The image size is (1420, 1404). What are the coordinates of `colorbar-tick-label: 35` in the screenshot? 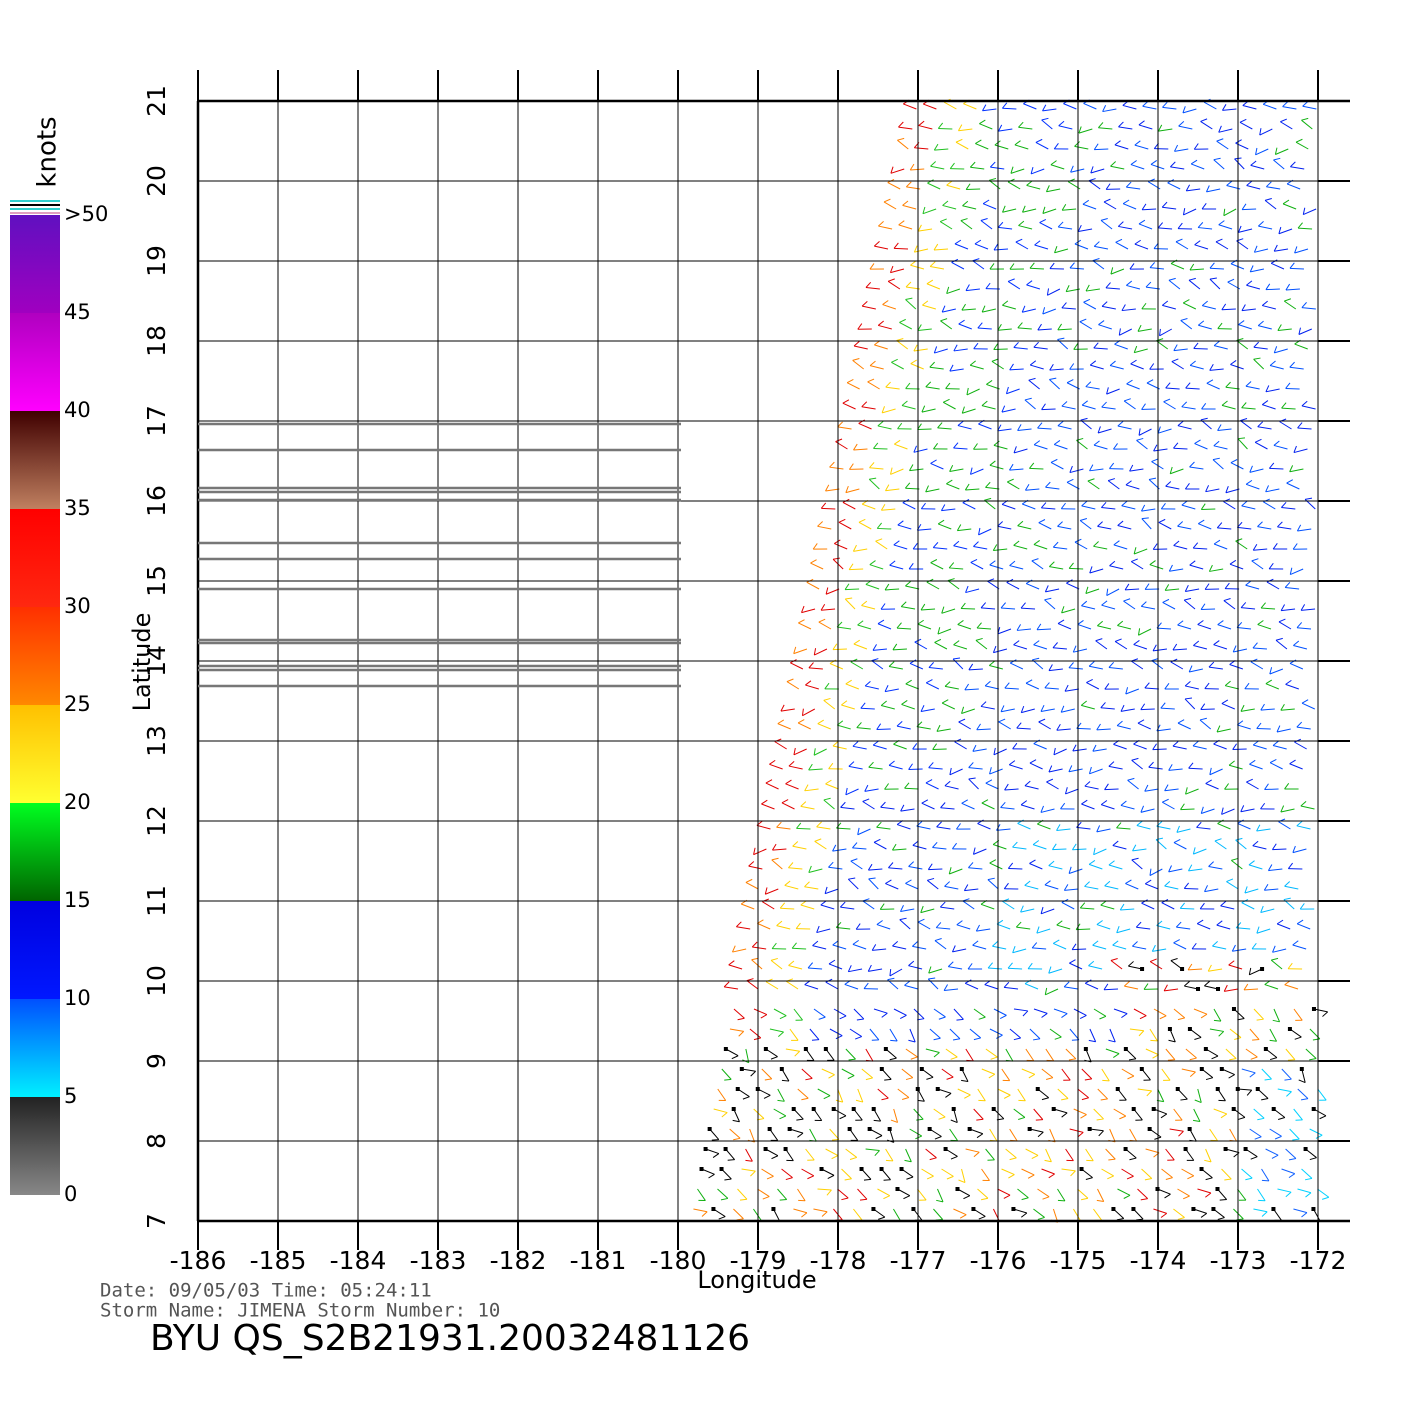 It's located at (77, 508).